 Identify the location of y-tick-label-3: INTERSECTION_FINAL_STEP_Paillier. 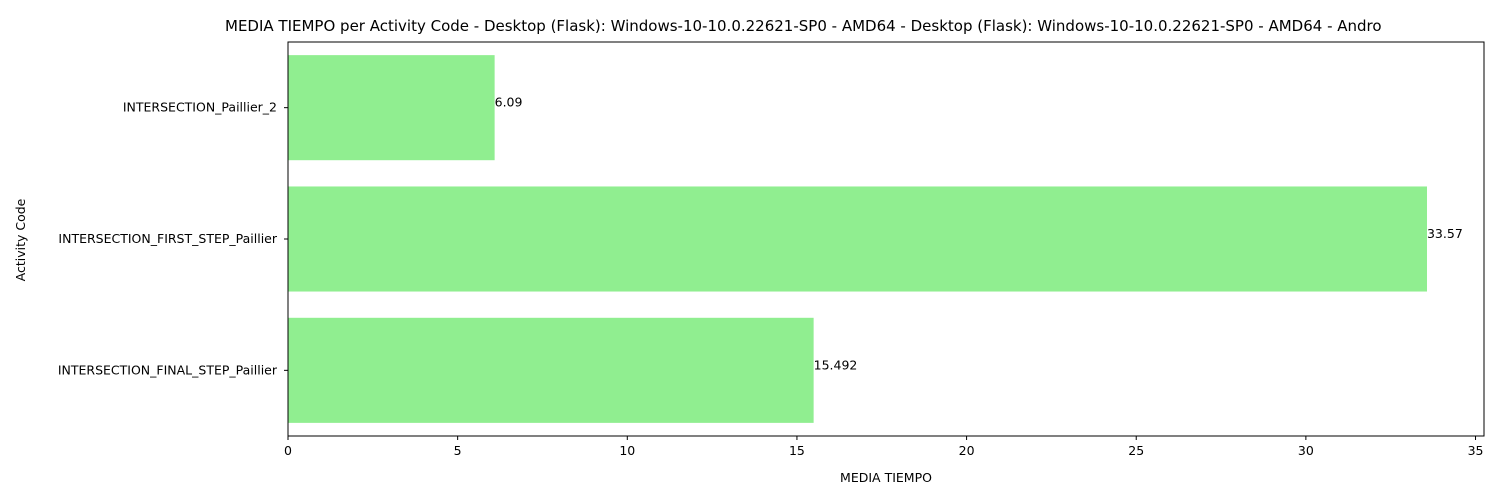
(168, 369).